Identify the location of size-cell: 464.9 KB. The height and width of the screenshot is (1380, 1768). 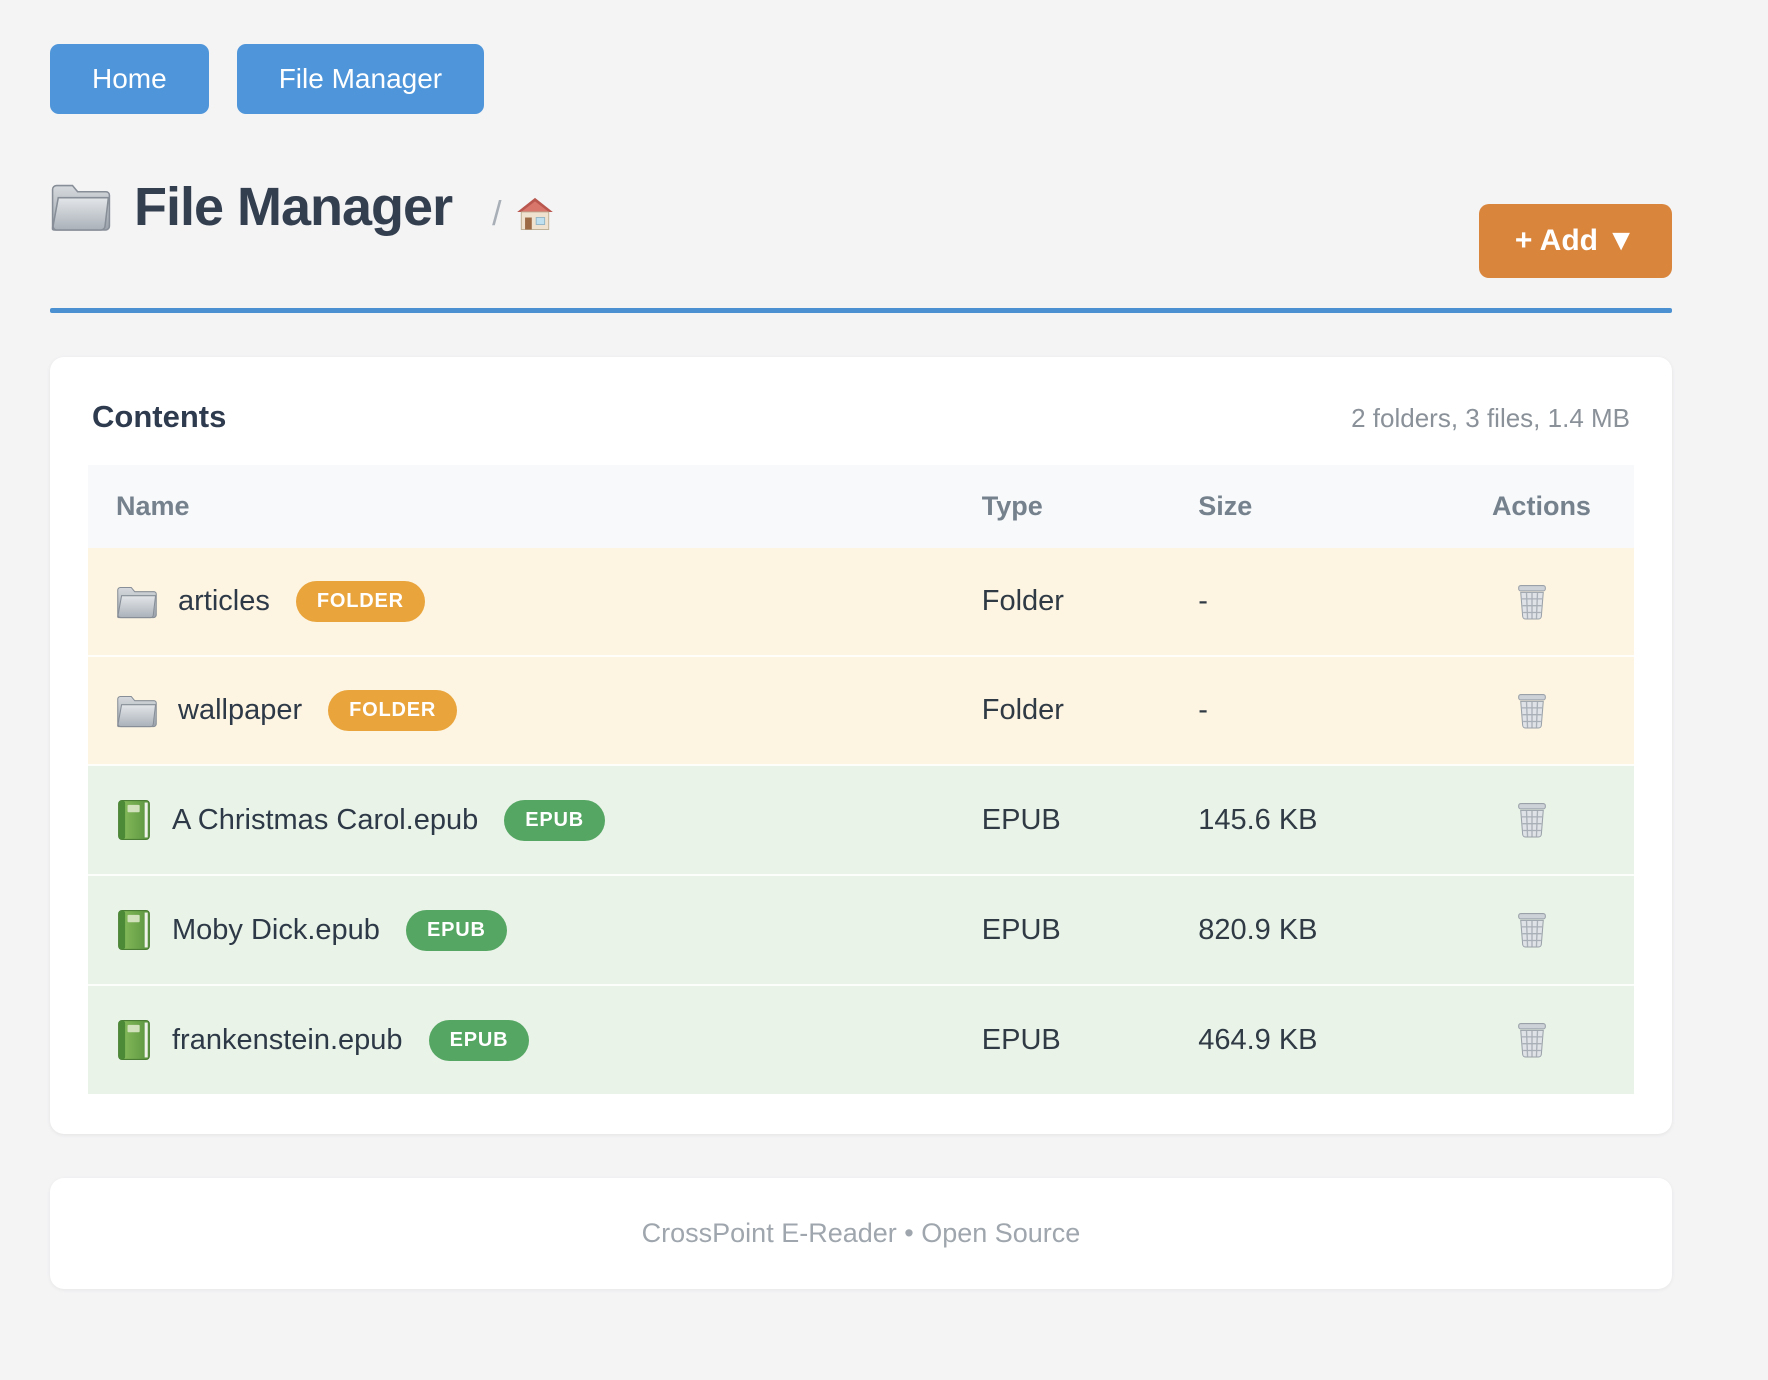
(1317, 1039).